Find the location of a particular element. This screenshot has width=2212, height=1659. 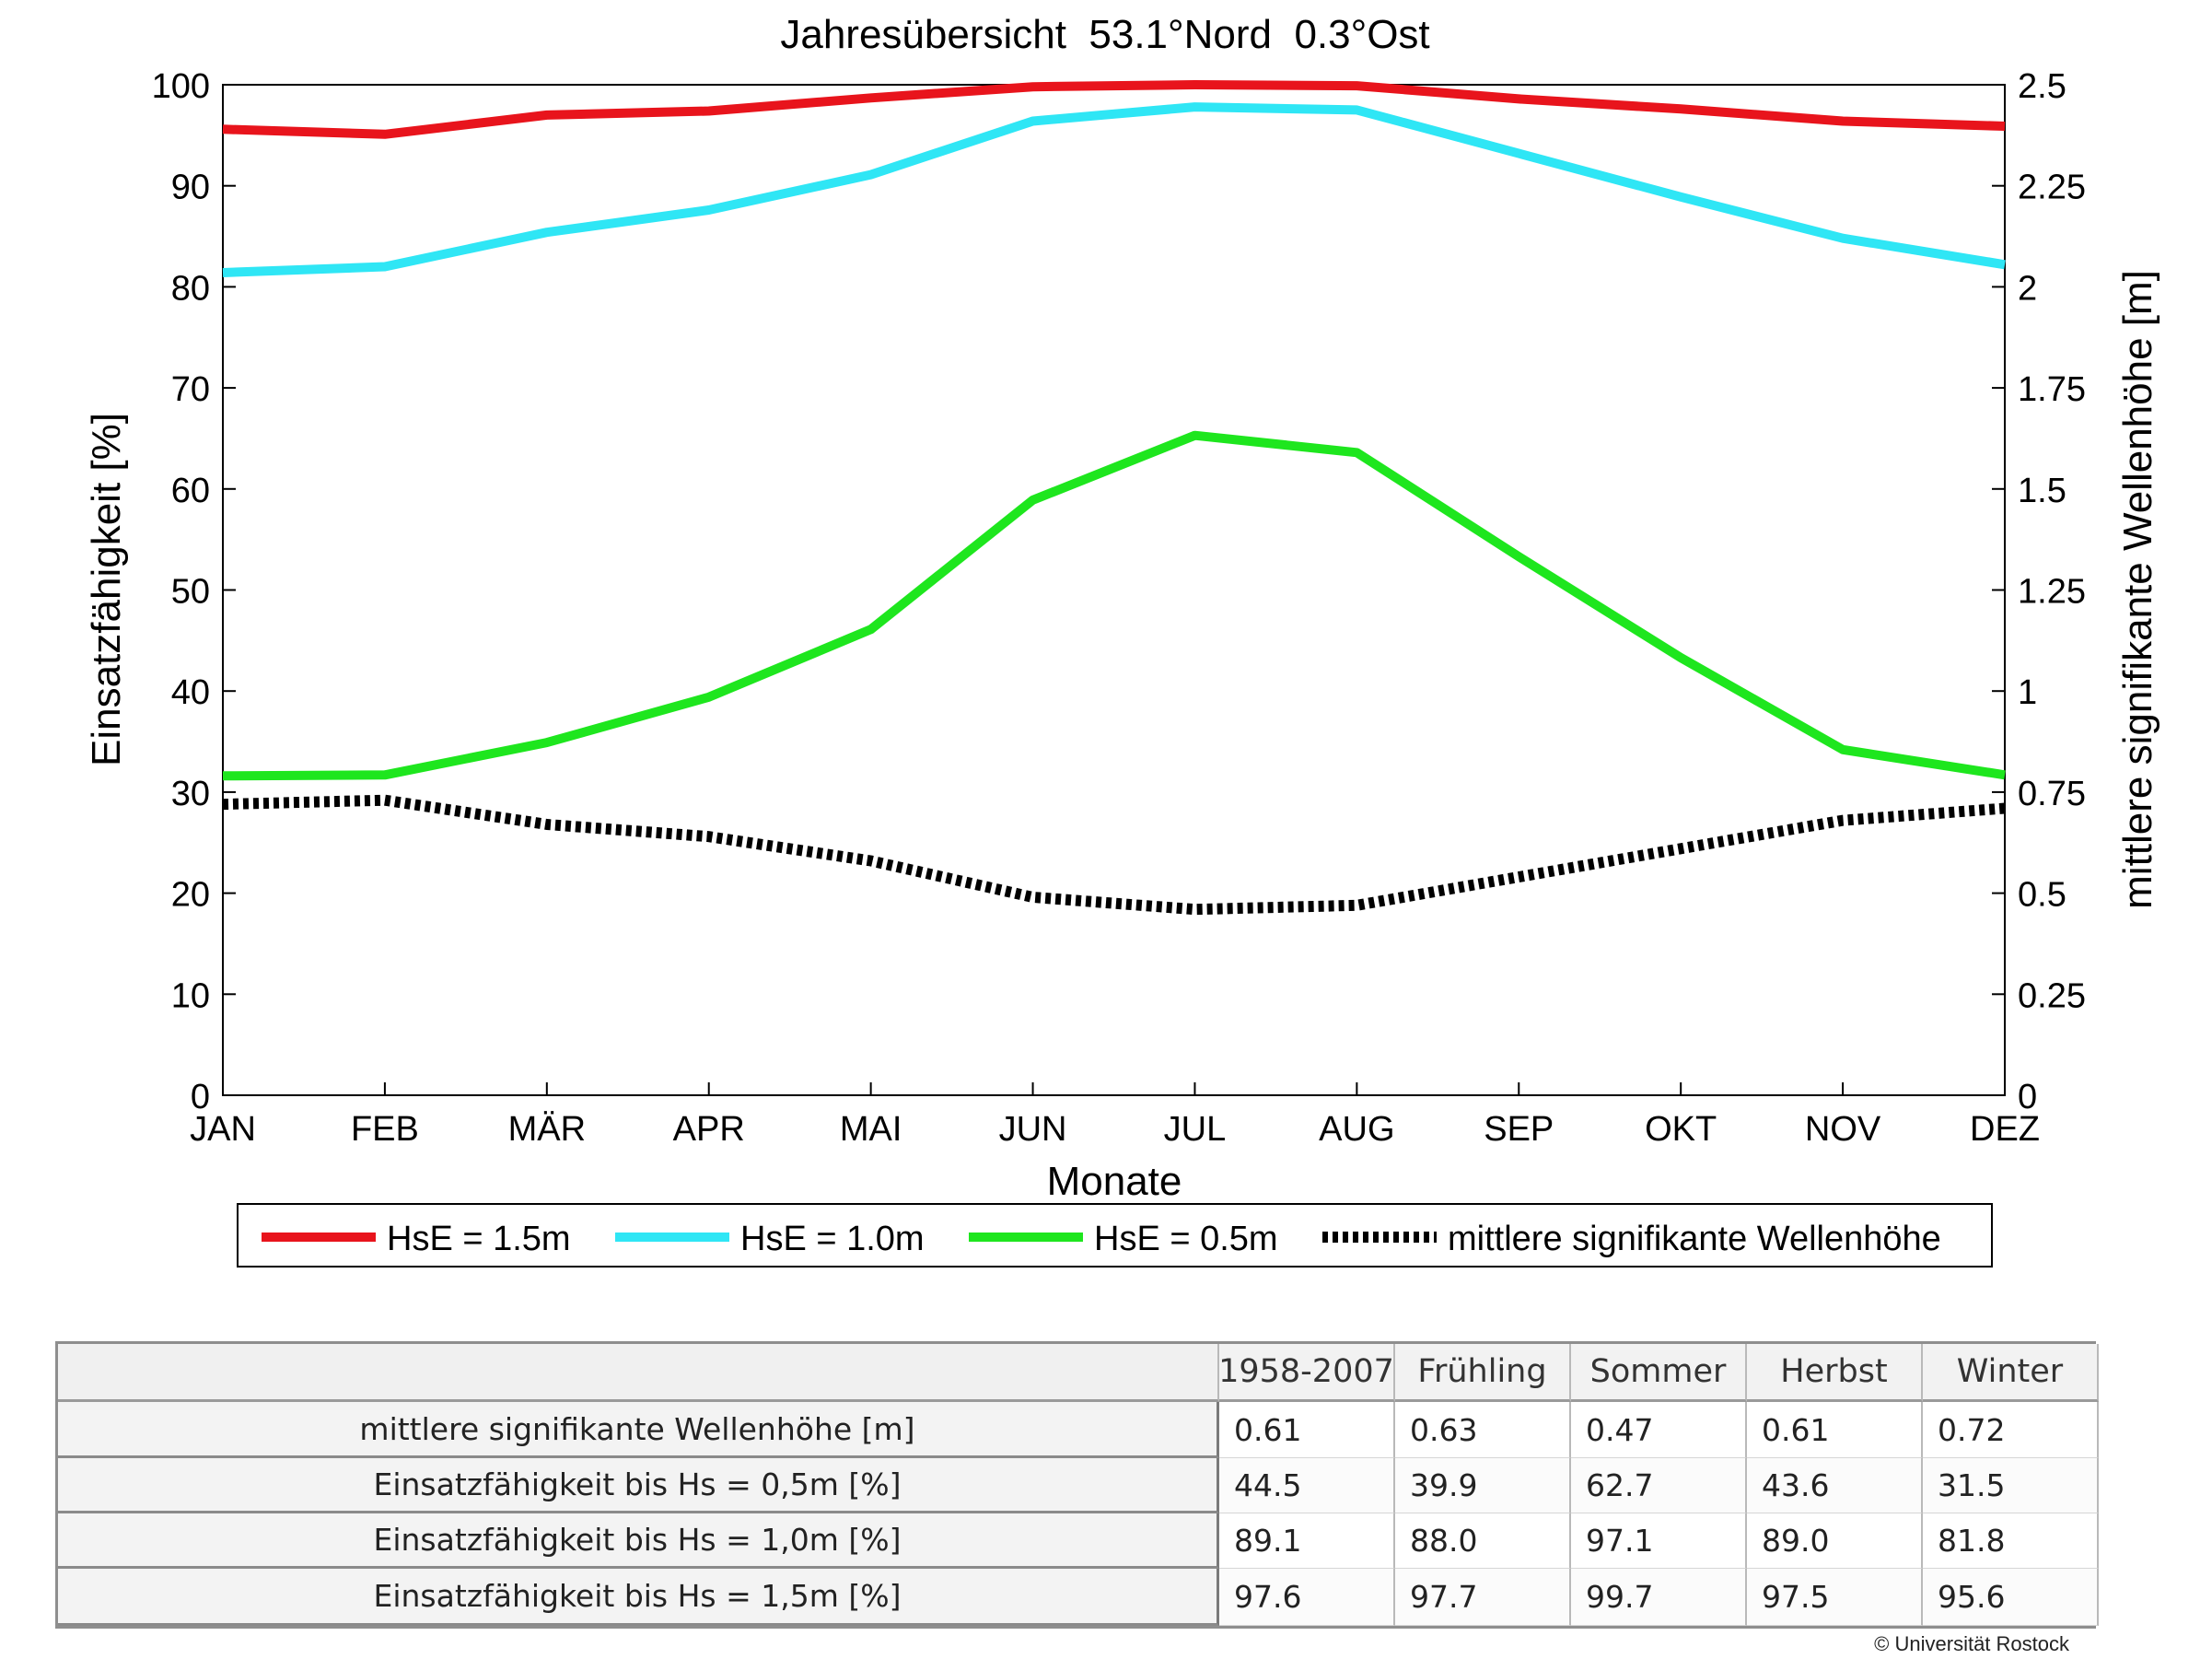

y-tick-label: 100 is located at coordinates (181, 86).